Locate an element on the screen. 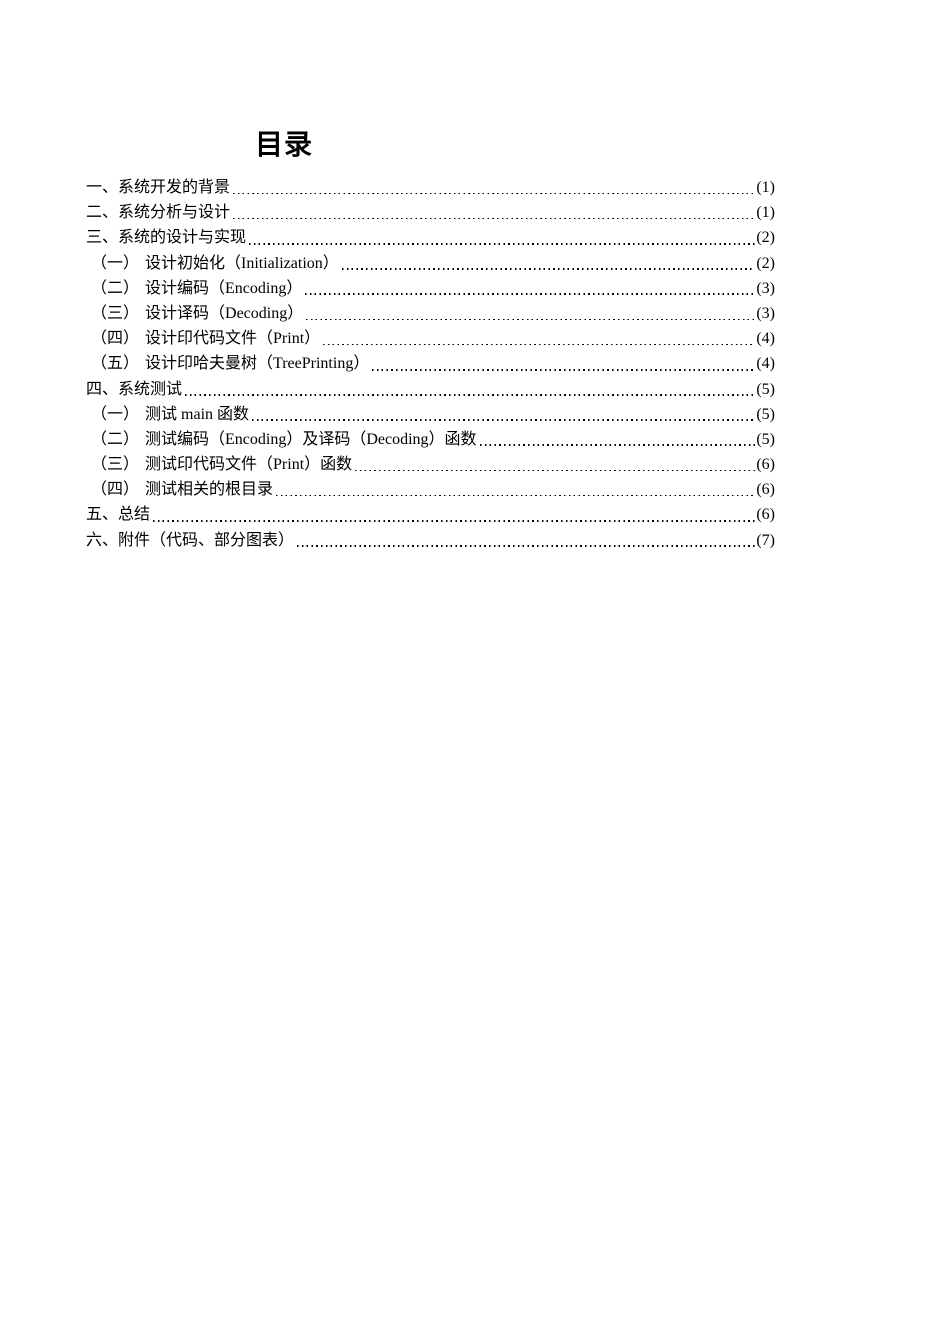 This screenshot has width=950, height=1344. toc-entry-title: 设计译码（Decoding） is located at coordinates (224, 313).